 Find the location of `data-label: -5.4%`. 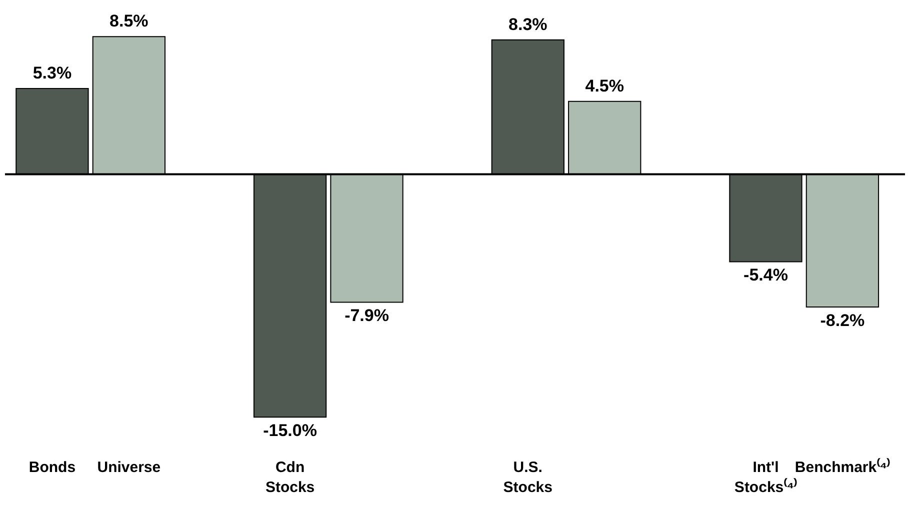

data-label: -5.4% is located at coordinates (766, 275).